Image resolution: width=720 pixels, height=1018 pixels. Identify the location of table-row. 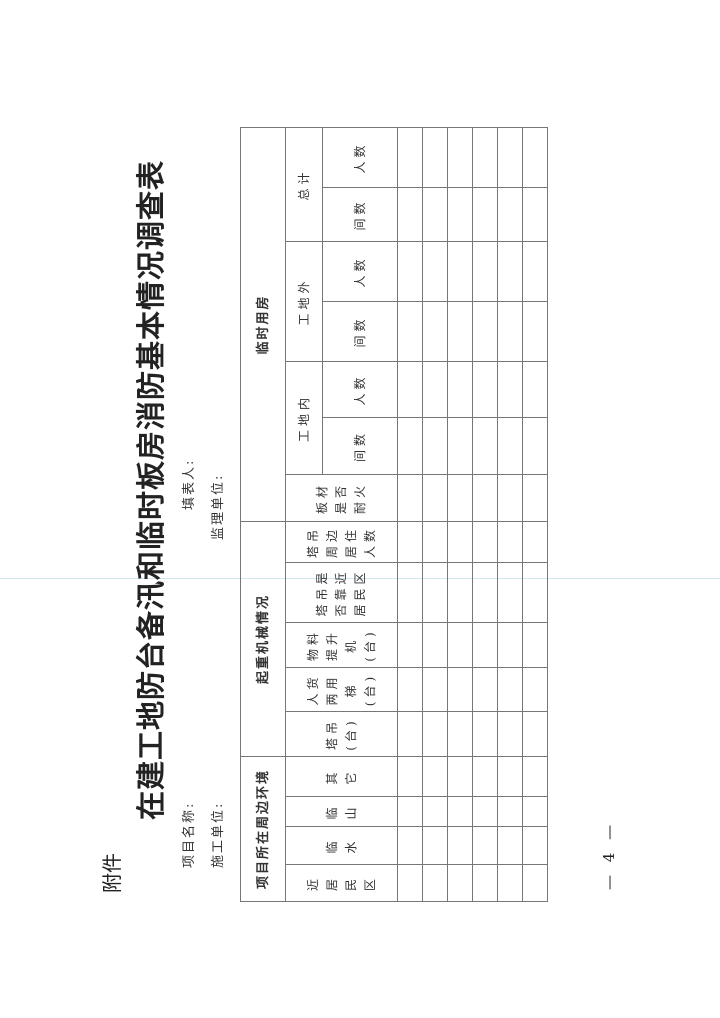
(510, 514).